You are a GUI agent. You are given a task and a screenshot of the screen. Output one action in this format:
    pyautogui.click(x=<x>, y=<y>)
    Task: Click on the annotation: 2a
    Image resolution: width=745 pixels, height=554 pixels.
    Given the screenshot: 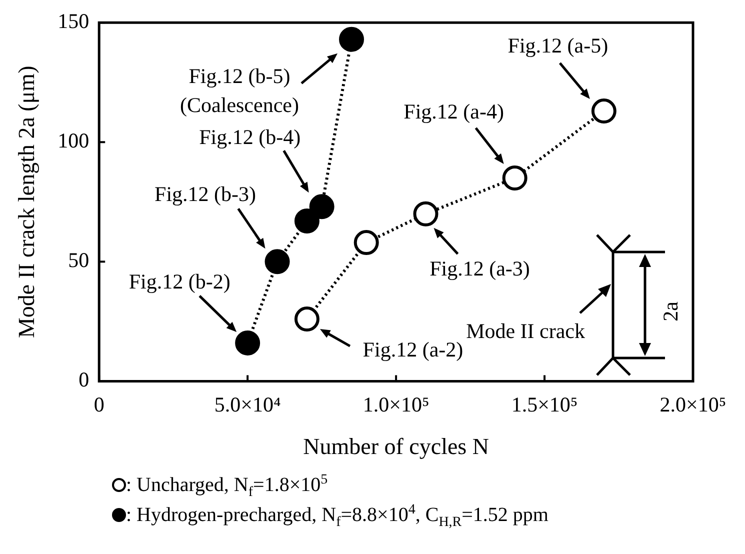 What is the action you would take?
    pyautogui.click(x=671, y=311)
    